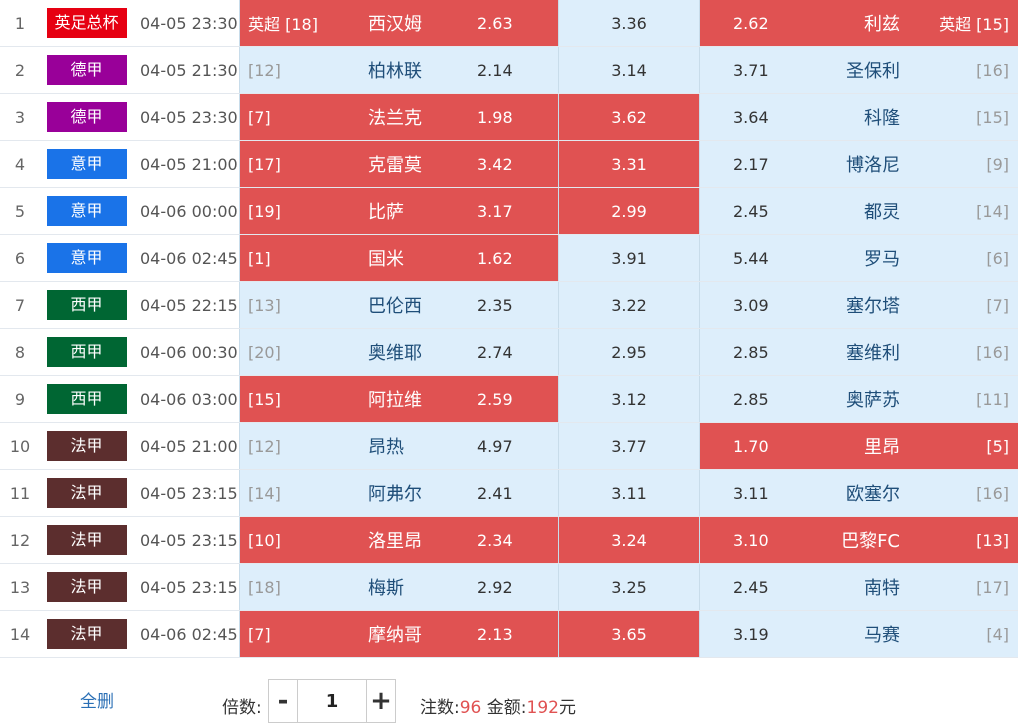  What do you see at coordinates (628, 540) in the screenshot?
I see `draw-option: 3.24` at bounding box center [628, 540].